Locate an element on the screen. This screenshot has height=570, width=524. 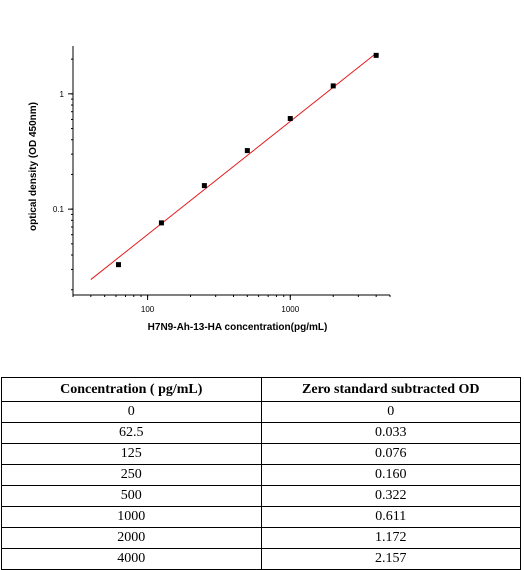
concentration-cell: 62.5 is located at coordinates (131, 433).